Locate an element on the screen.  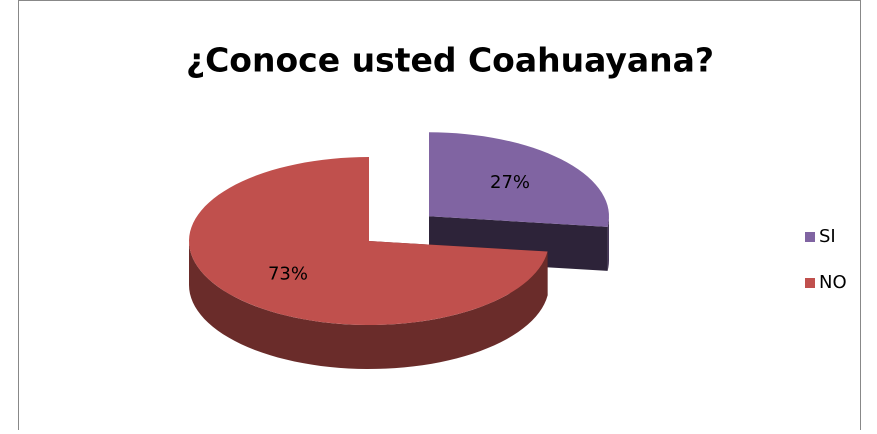
chart-title: ¿Conoce usted Coahuayana? is located at coordinates (450, 60).